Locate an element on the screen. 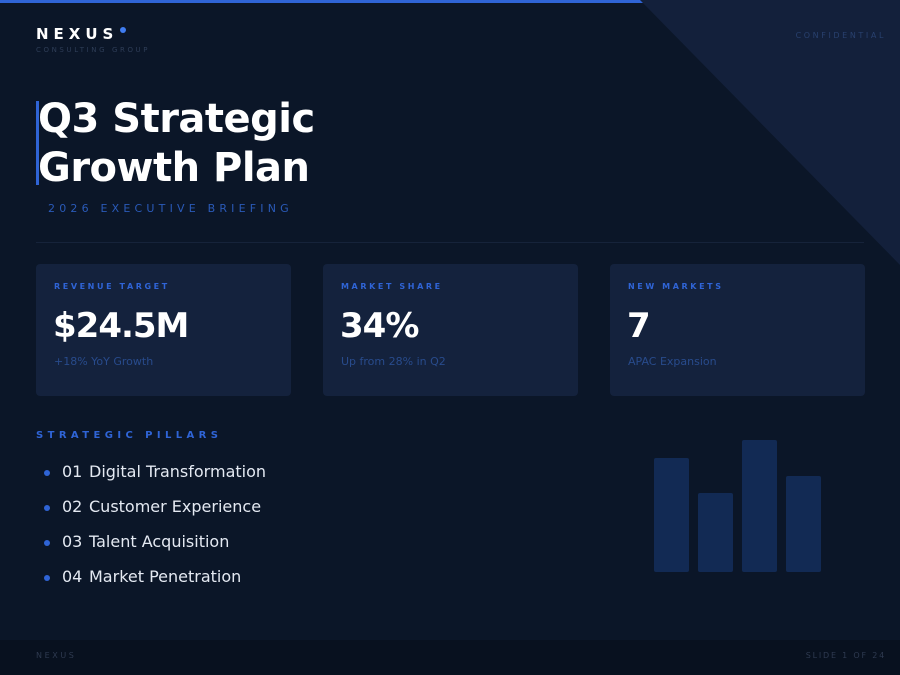 Image resolution: width=900 pixels, height=675 pixels. slide-footer: NEXUS SLIDE 1 OF 24 is located at coordinates (450, 657).